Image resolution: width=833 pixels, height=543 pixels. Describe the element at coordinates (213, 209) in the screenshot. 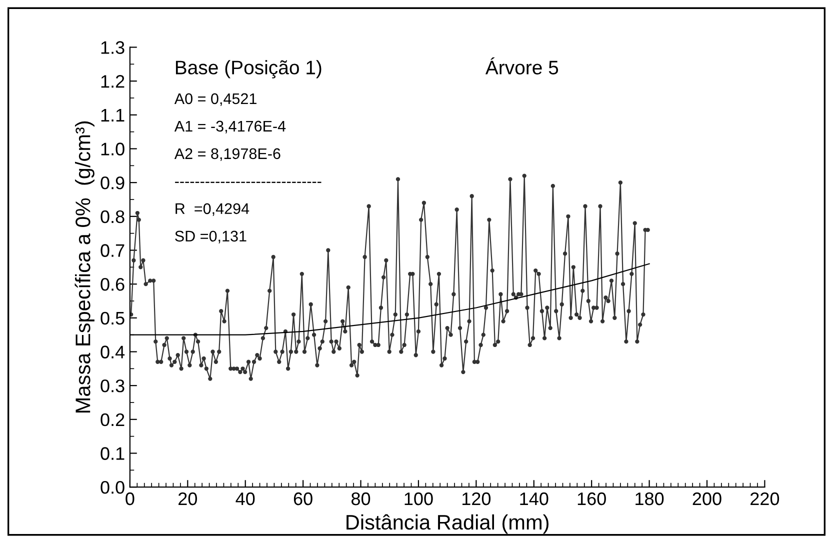

I see `annotation: R =0,4294` at that location.